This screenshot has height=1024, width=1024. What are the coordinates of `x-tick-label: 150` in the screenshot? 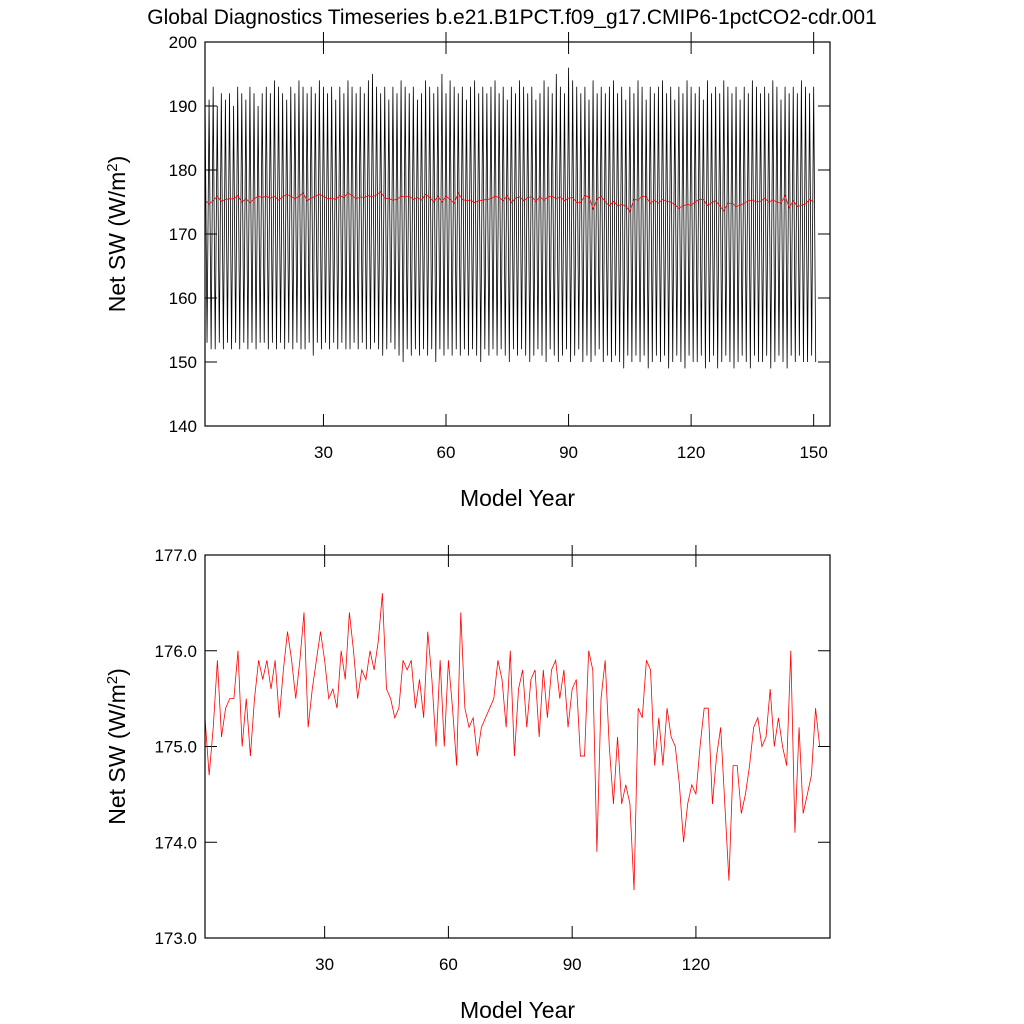 It's located at (813, 452).